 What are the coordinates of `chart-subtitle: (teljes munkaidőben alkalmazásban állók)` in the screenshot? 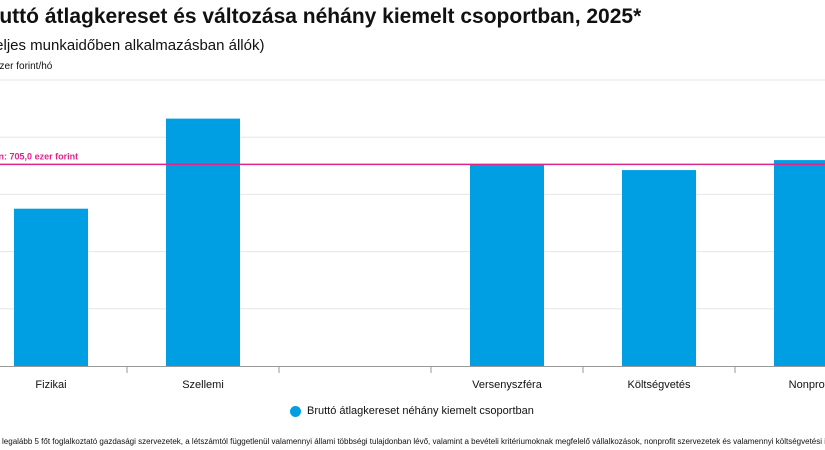 It's located at (132, 45).